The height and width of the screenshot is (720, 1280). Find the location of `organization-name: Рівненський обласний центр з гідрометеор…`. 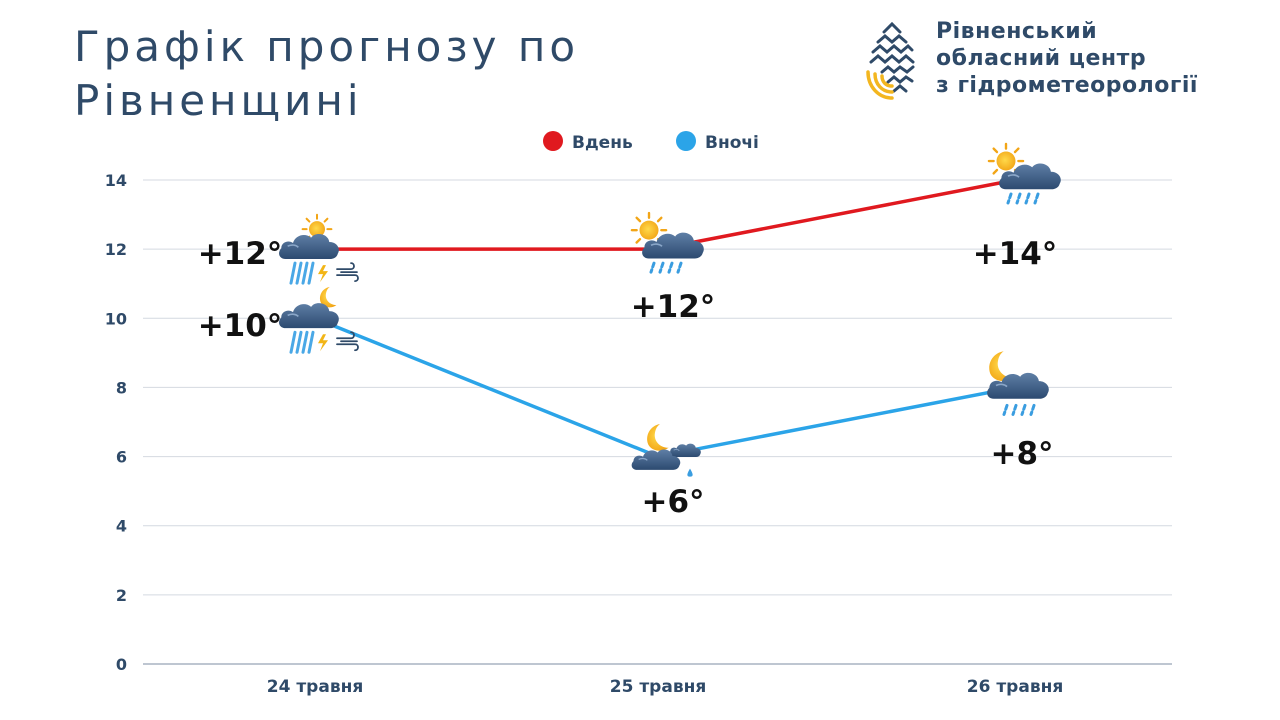

organization-name: Рівненський обласний центр з гідрометеор… is located at coordinates (1067, 58).